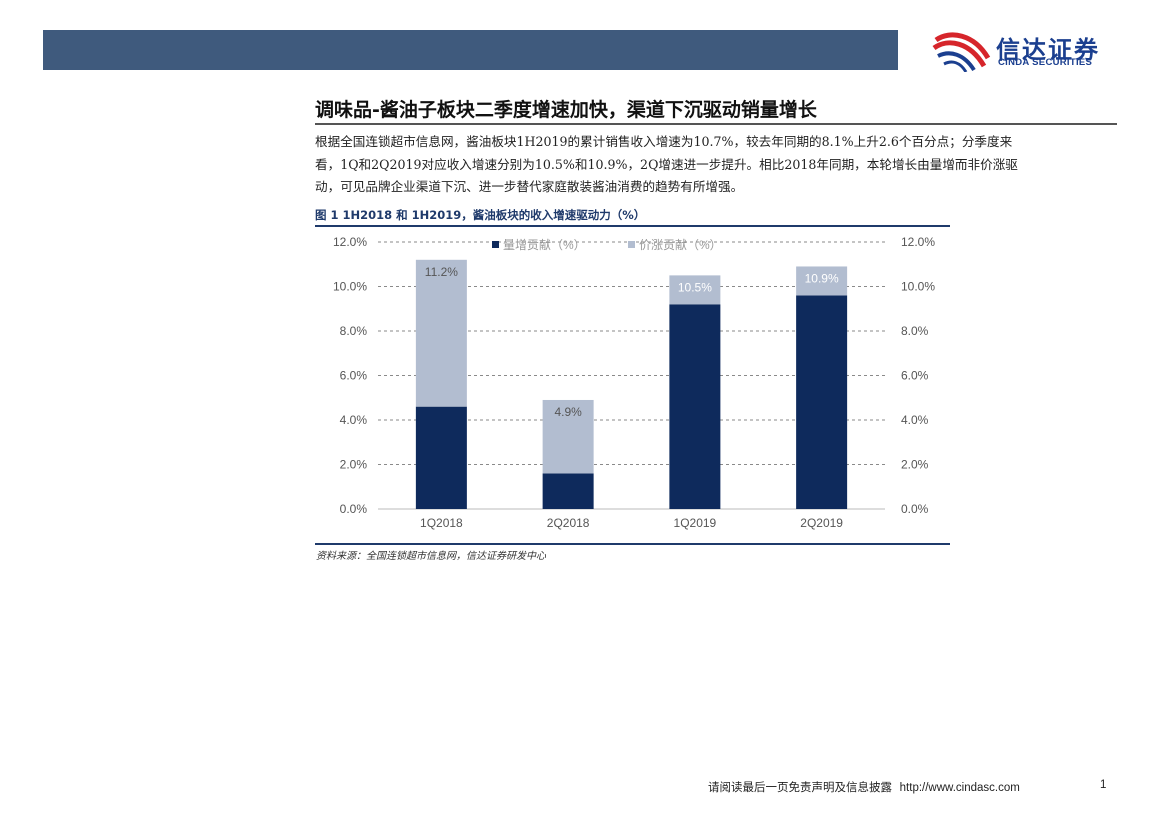 Image resolution: width=1169 pixels, height=827 pixels. What do you see at coordinates (431, 556) in the screenshot?
I see `figure-source: 资料来源：全国连锁超市信息网，信达证券研发中心` at bounding box center [431, 556].